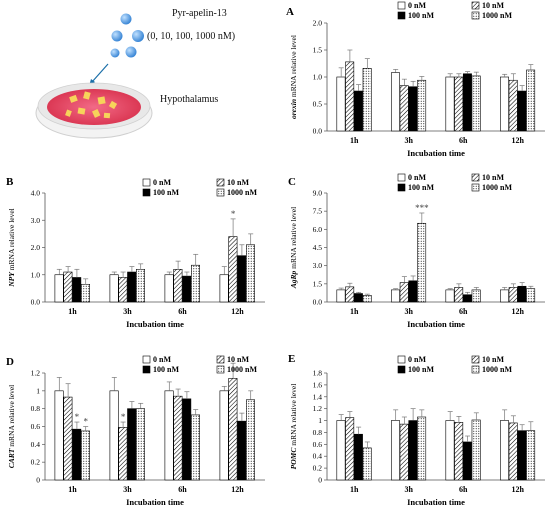 The width and height of the screenshot is (550, 513). What do you see at coordinates (318, 229) in the screenshot?
I see `y-tick-label: 6.0` at bounding box center [318, 229].